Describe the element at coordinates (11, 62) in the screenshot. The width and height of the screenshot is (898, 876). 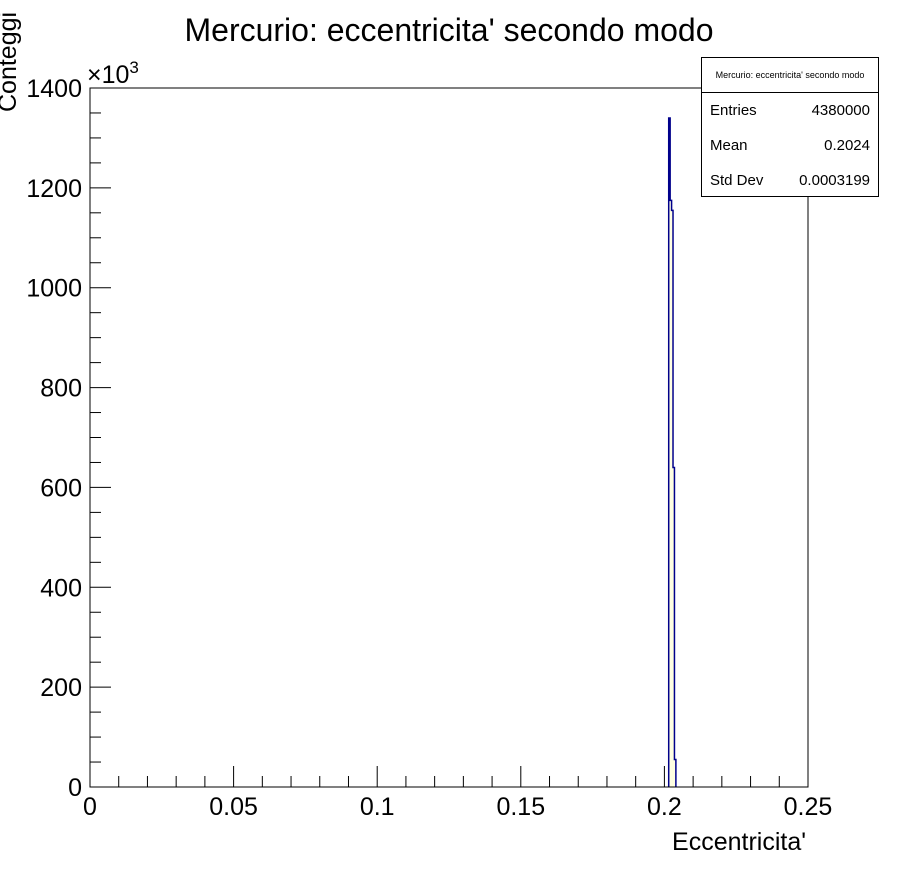
I see `y-axis-label: Conteggi` at that location.